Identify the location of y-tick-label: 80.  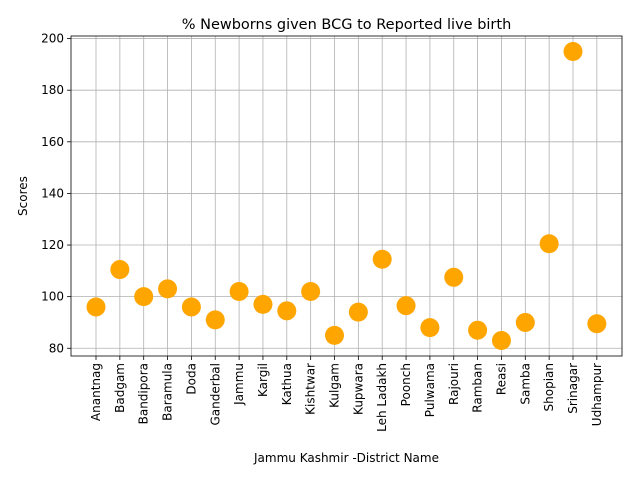
(56, 348).